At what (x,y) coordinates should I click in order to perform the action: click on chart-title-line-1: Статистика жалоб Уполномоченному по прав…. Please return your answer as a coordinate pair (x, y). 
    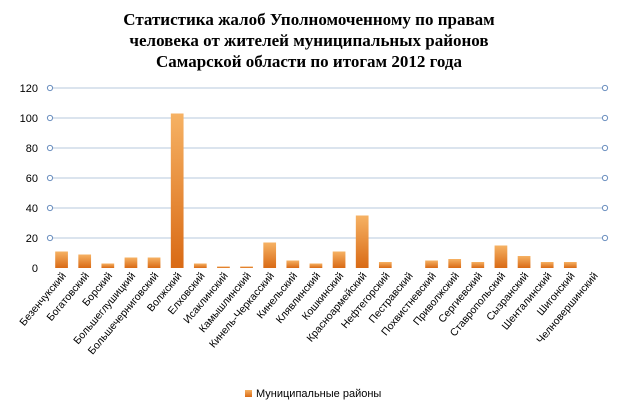
    Looking at the image, I should click on (309, 19).